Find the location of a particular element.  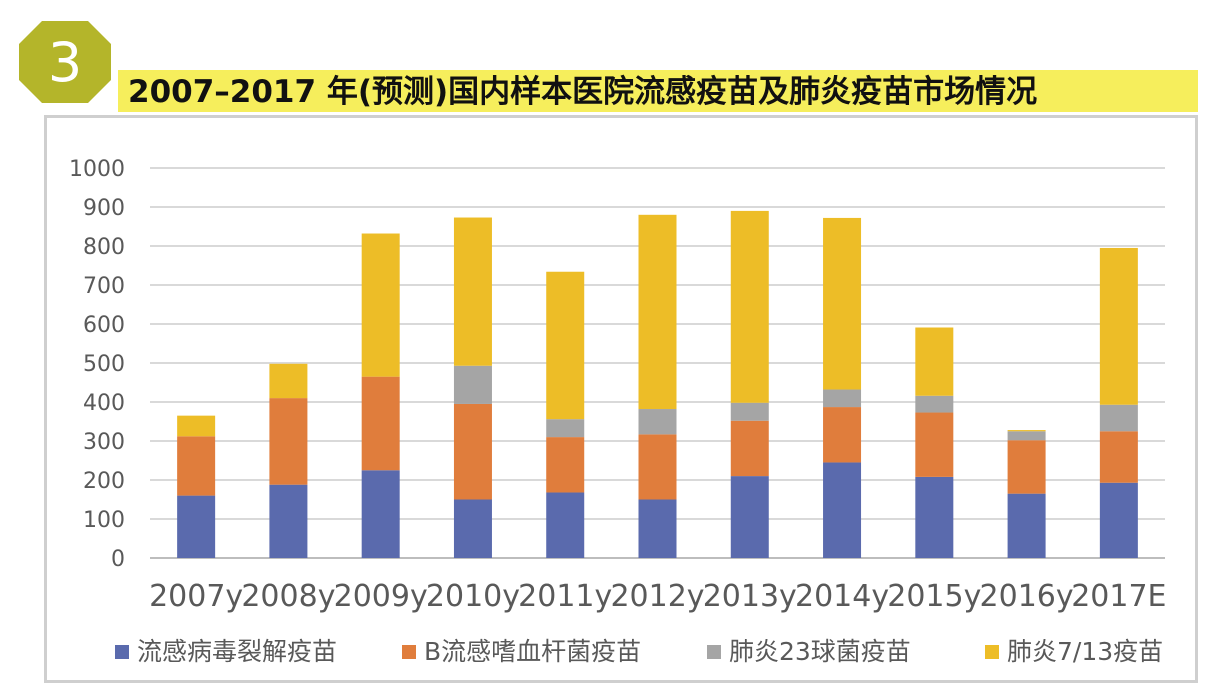

y-tick-label: 900 is located at coordinates (104, 208).